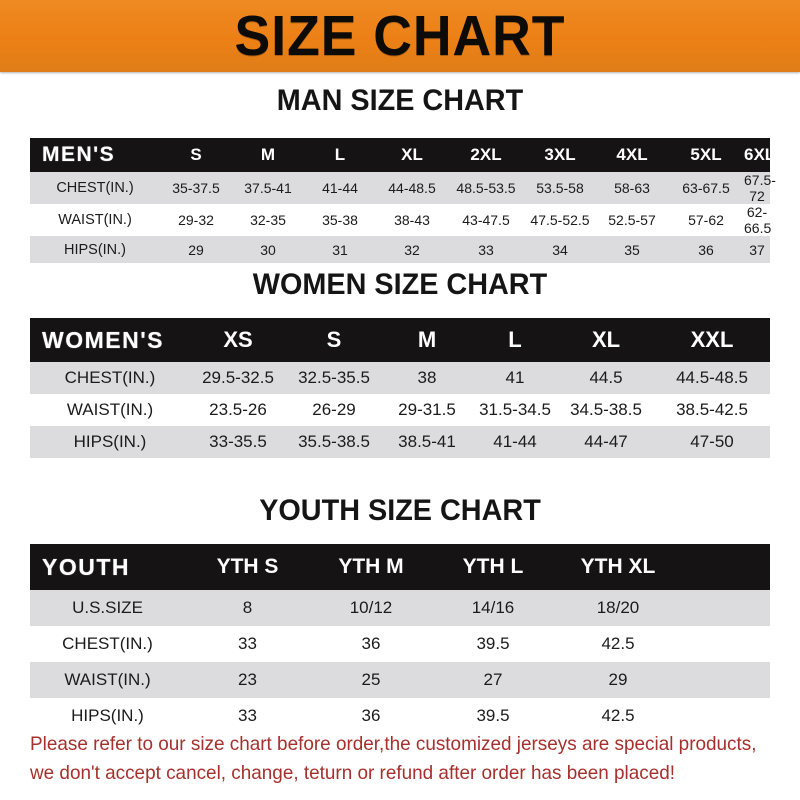  Describe the element at coordinates (560, 220) in the screenshot. I see `table-cell: 47.5-52.5` at that location.